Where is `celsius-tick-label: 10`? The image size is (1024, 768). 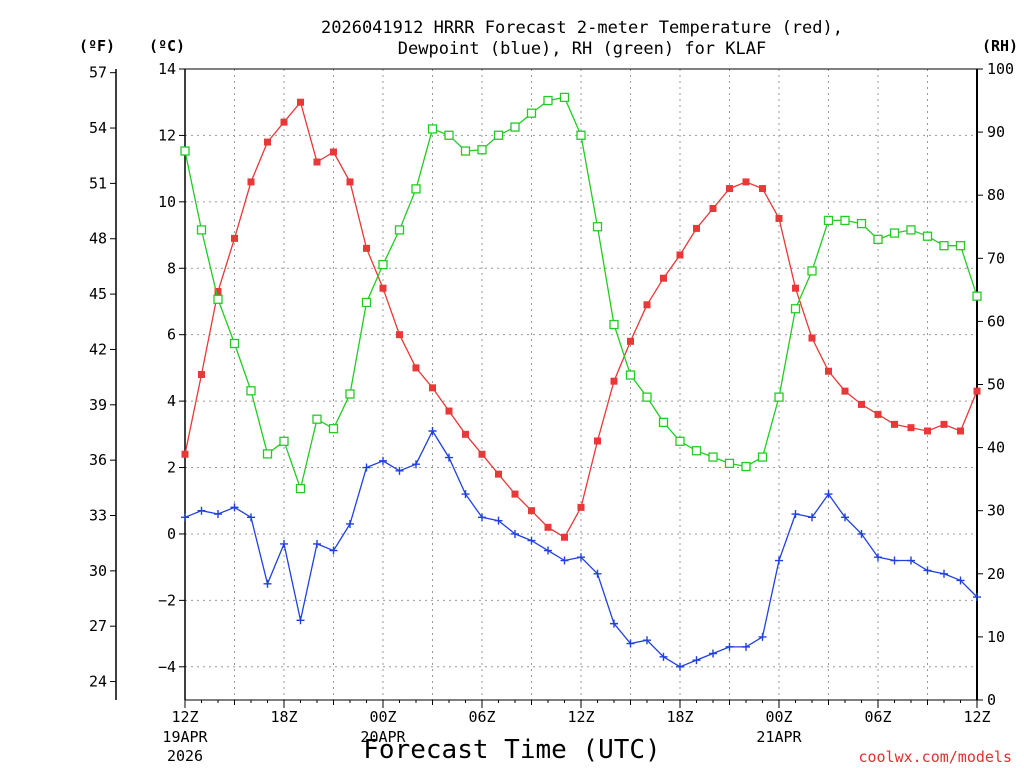 celsius-tick-label: 10 is located at coordinates (167, 202).